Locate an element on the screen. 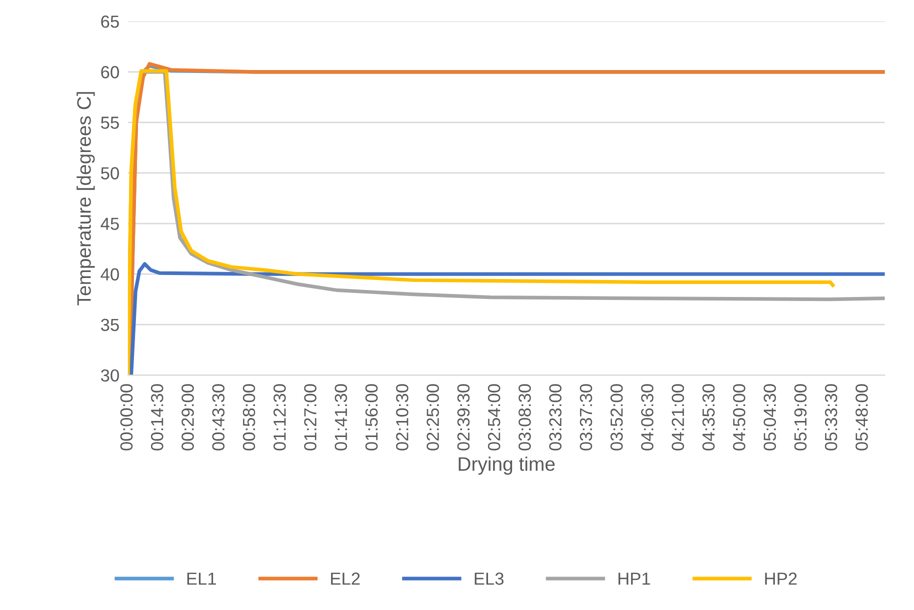 This screenshot has height=610, width=914. x-tick-label: 00:00:00 is located at coordinates (126, 417).